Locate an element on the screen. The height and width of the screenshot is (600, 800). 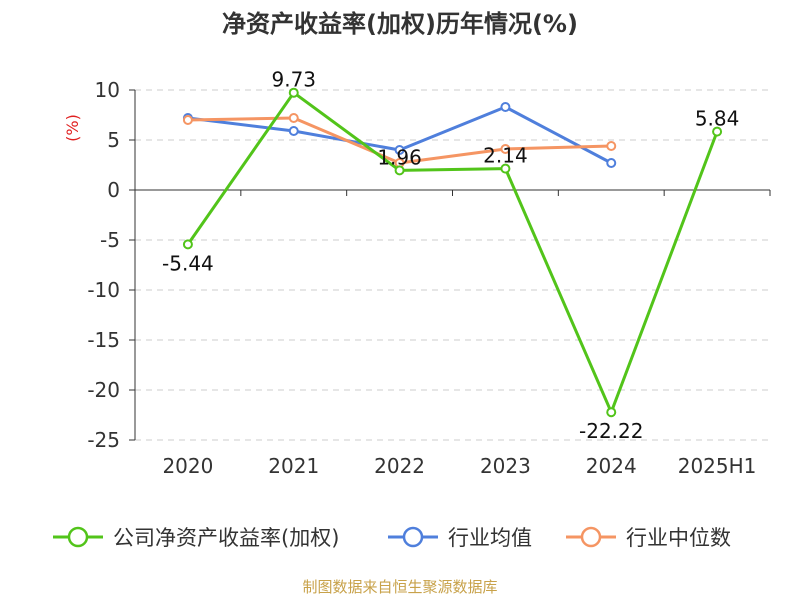
y-tick-label: 0 is located at coordinates (113, 190).